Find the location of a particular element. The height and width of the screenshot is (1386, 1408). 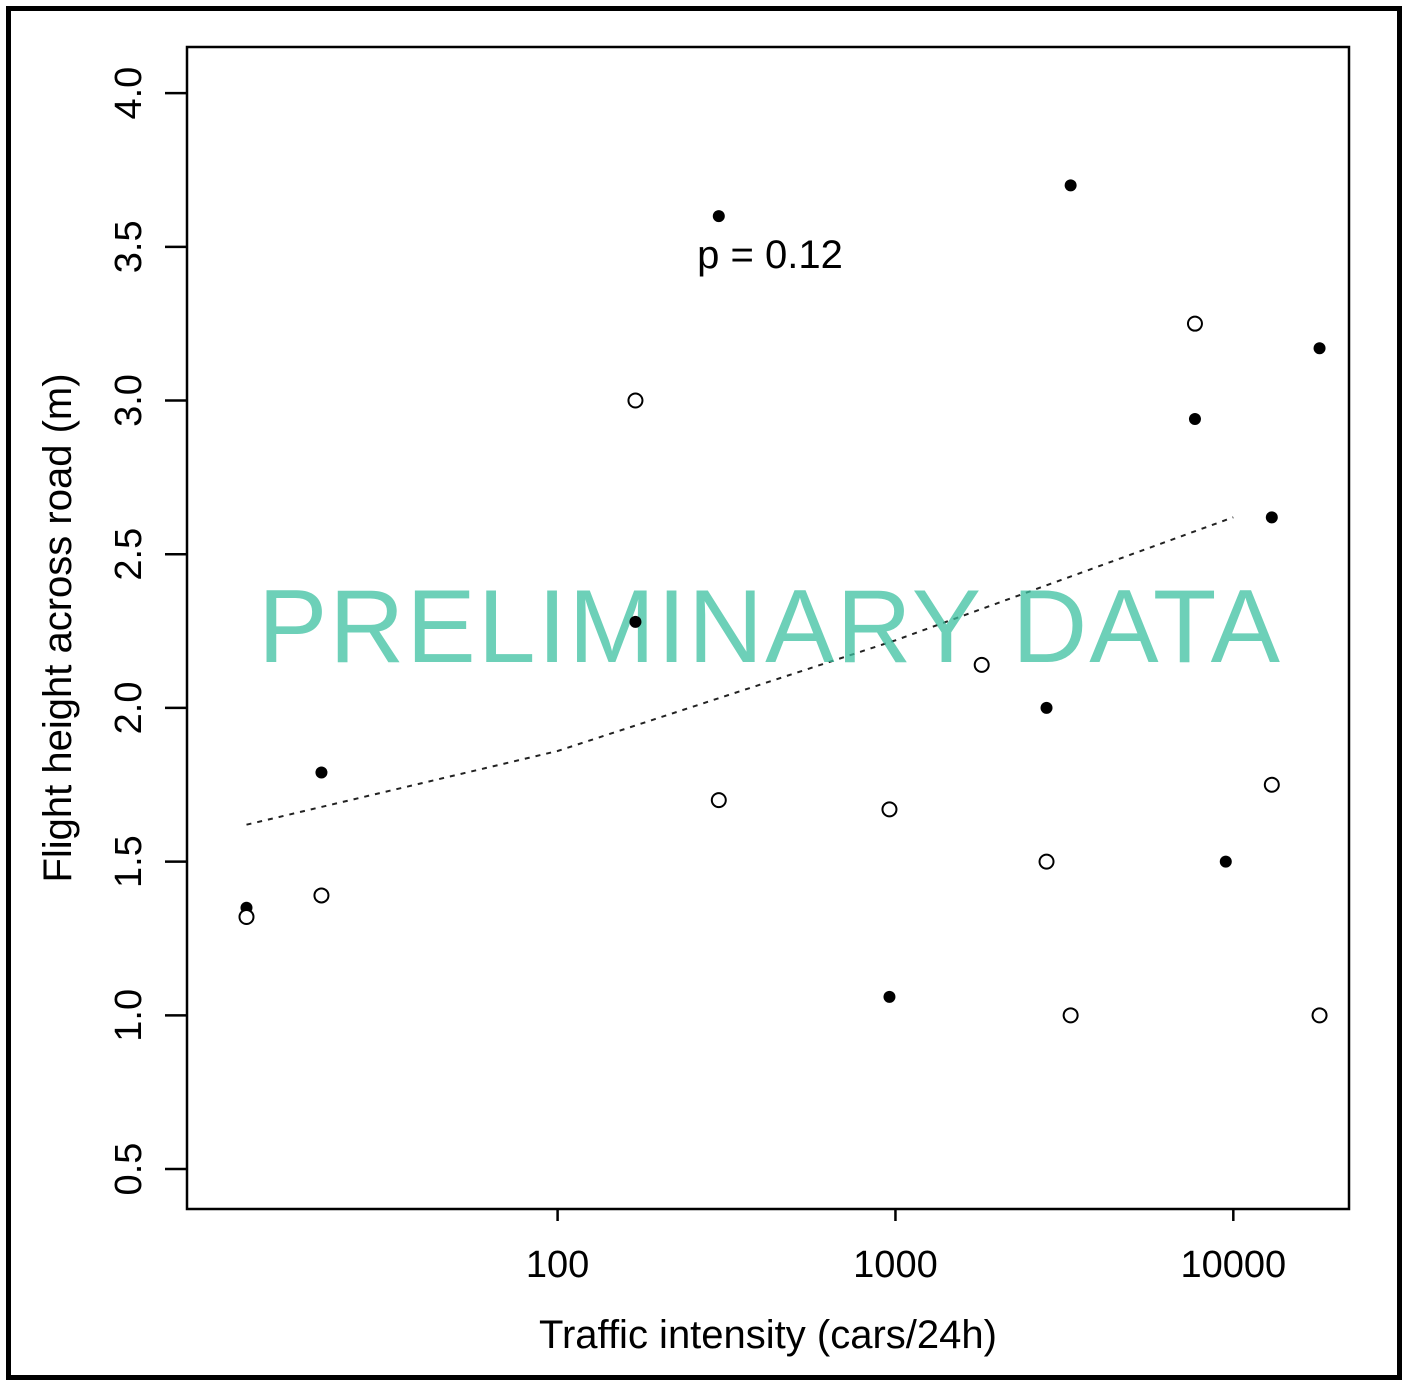

watermark: PRELIMINARY DATA is located at coordinates (770, 627).